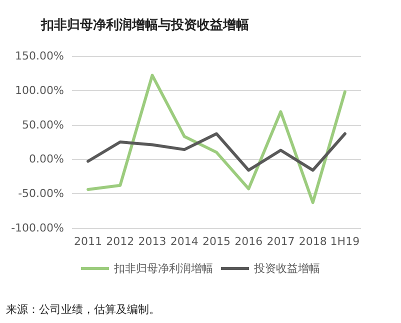 The width and height of the screenshot is (401, 323). I want to click on x-tick-label: 2017, so click(280, 241).